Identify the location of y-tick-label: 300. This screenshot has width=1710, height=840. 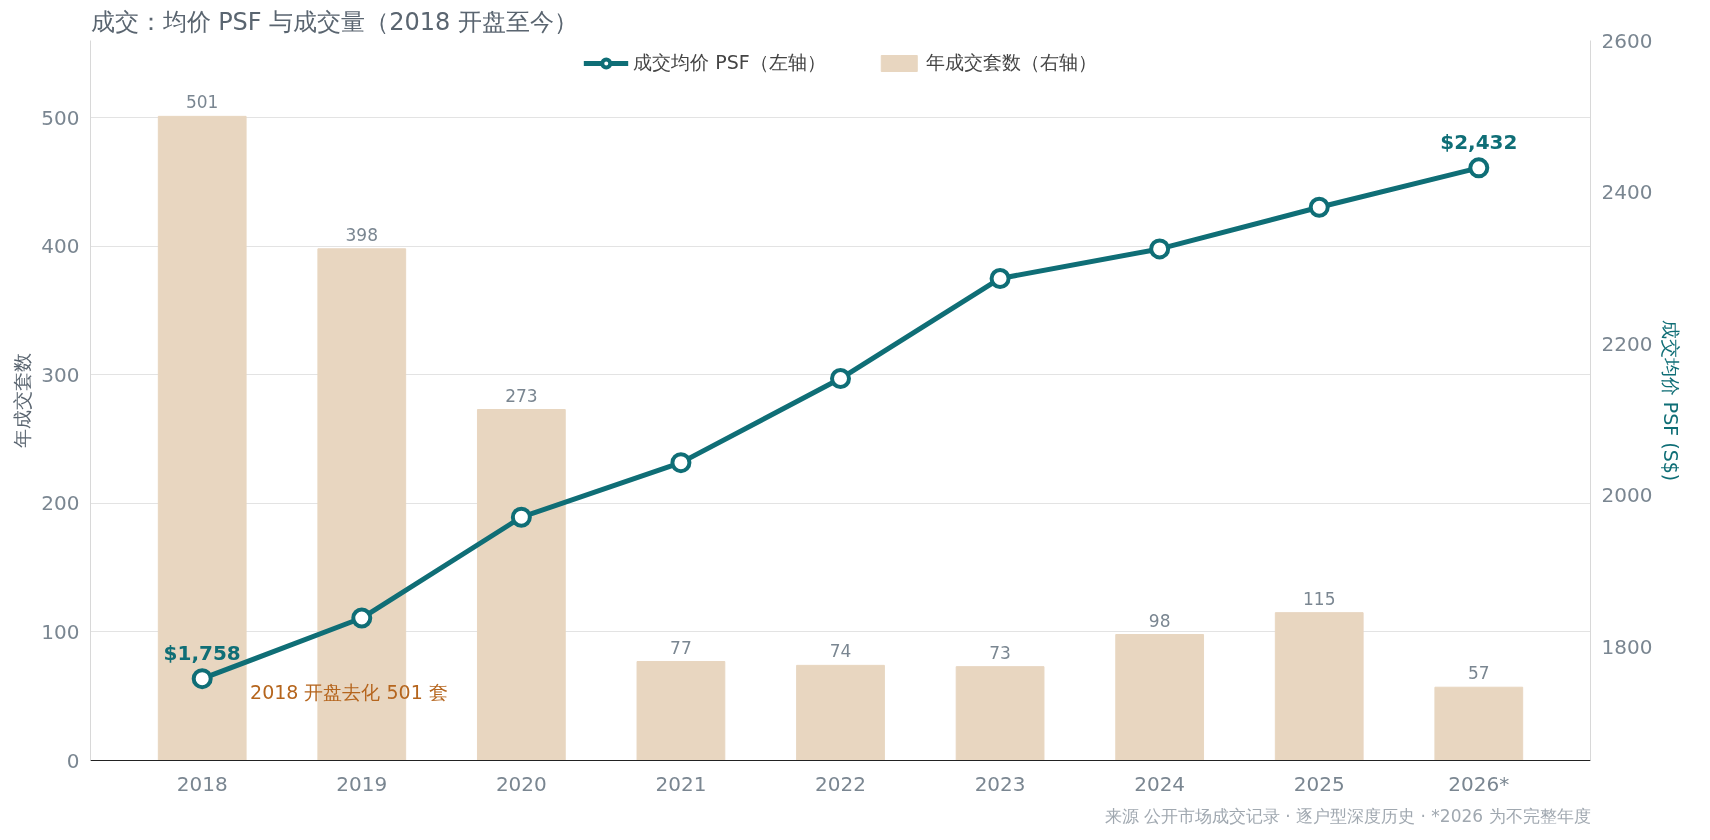
(60, 374).